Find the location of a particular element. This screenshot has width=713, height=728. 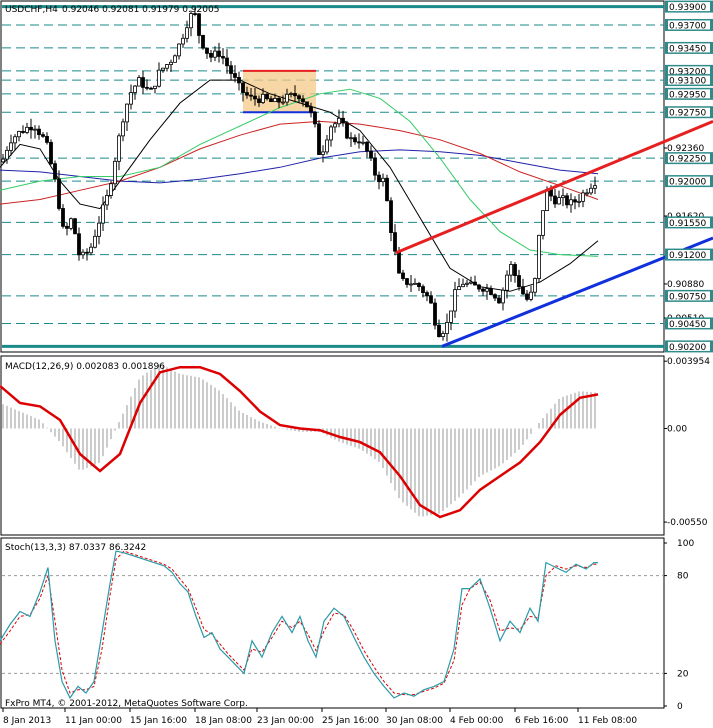

macd-tick-label: -0.00550 is located at coordinates (687, 523).